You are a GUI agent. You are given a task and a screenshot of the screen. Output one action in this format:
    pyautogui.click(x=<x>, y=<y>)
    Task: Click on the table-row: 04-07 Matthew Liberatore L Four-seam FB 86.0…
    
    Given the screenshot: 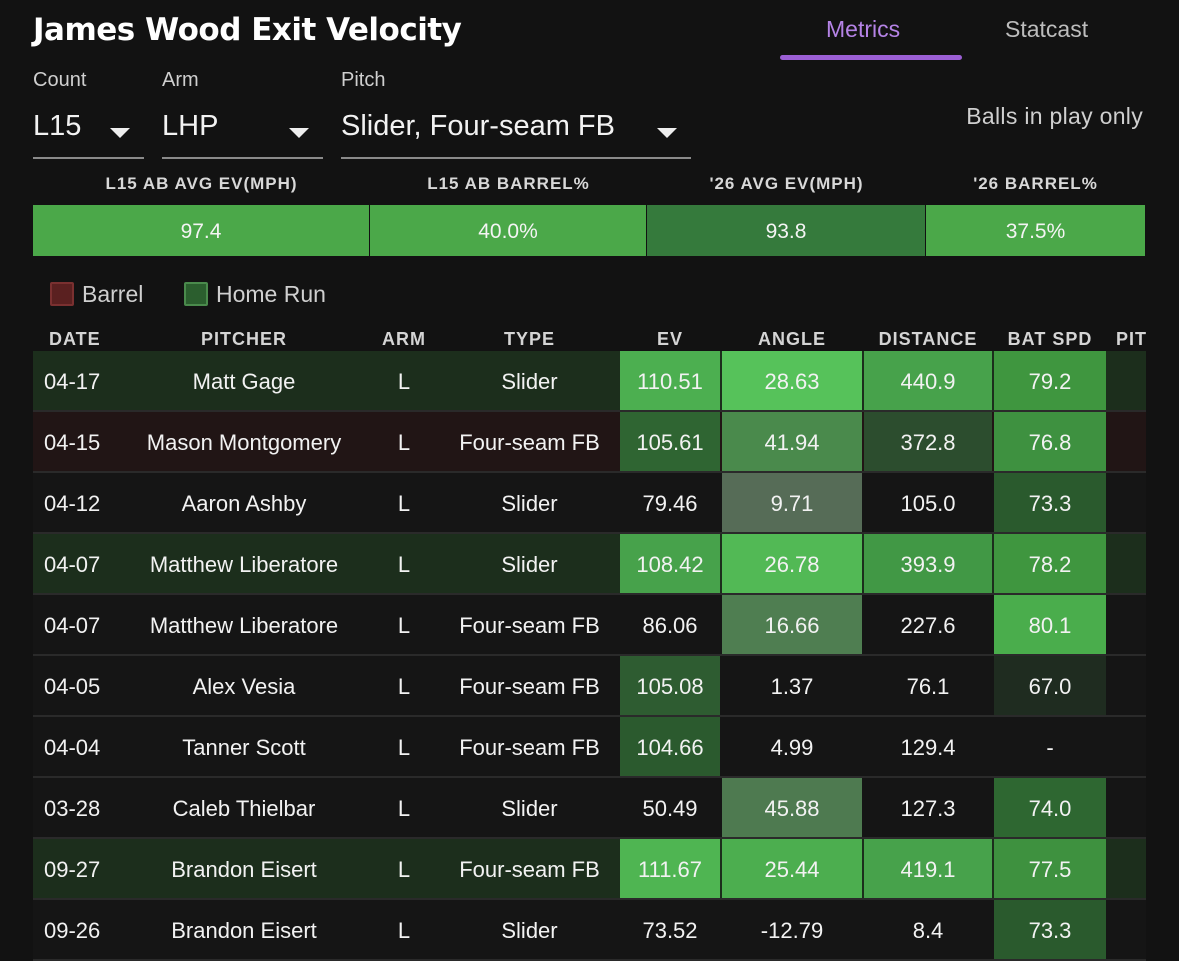 What is the action you would take?
    pyautogui.click(x=589, y=625)
    